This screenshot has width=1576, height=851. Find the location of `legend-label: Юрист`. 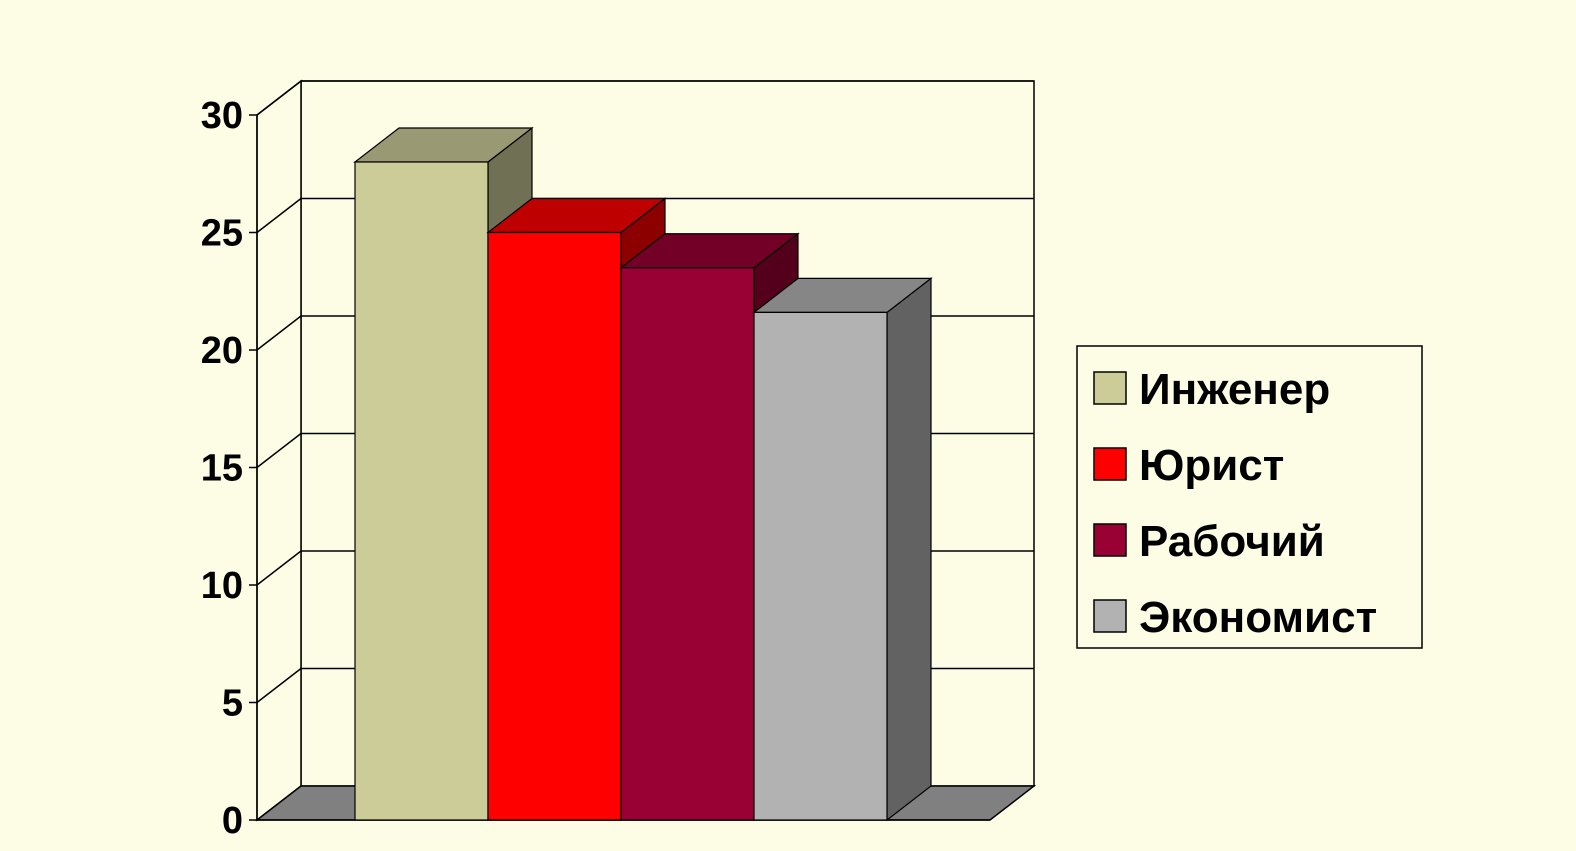

legend-label: Юрист is located at coordinates (1211, 465).